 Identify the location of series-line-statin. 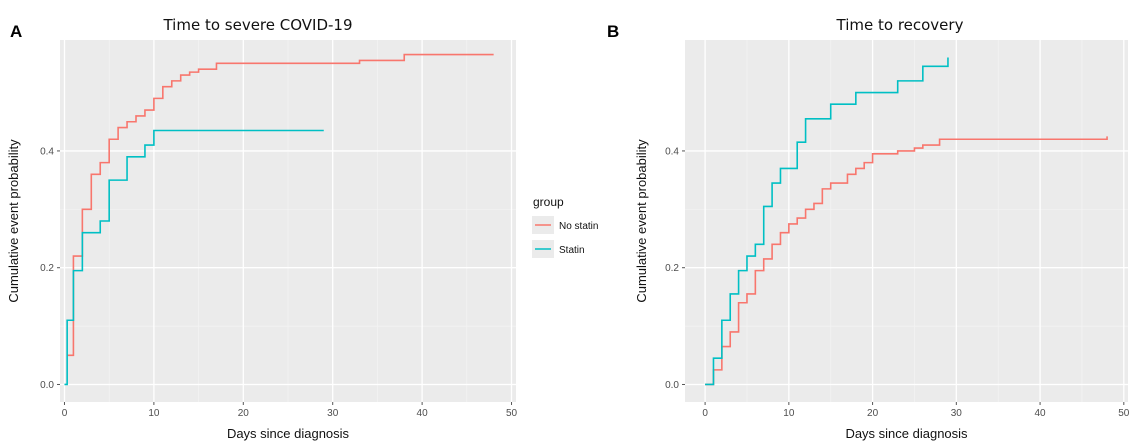
(194, 257).